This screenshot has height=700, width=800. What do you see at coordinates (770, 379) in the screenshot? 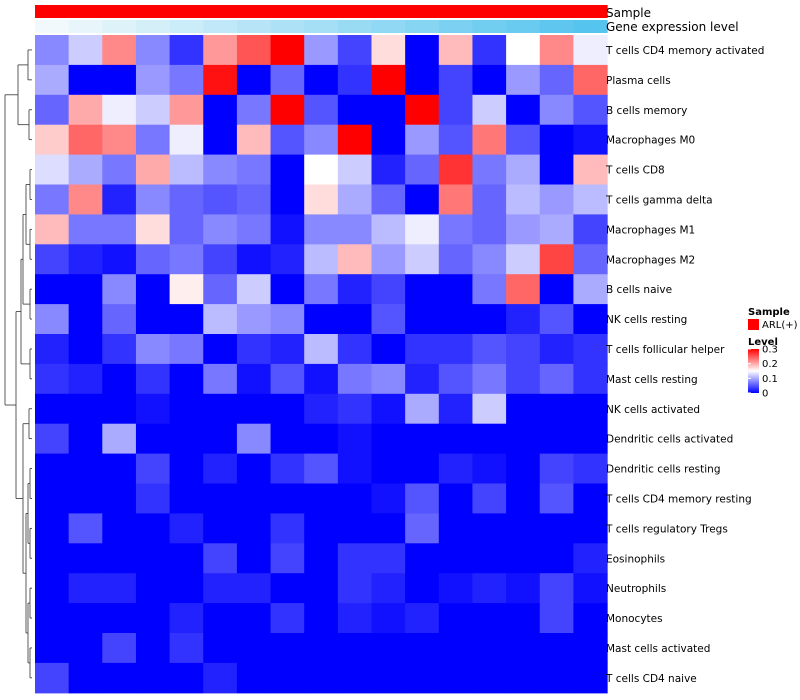
I see `legend-tick-label: 0.1` at bounding box center [770, 379].